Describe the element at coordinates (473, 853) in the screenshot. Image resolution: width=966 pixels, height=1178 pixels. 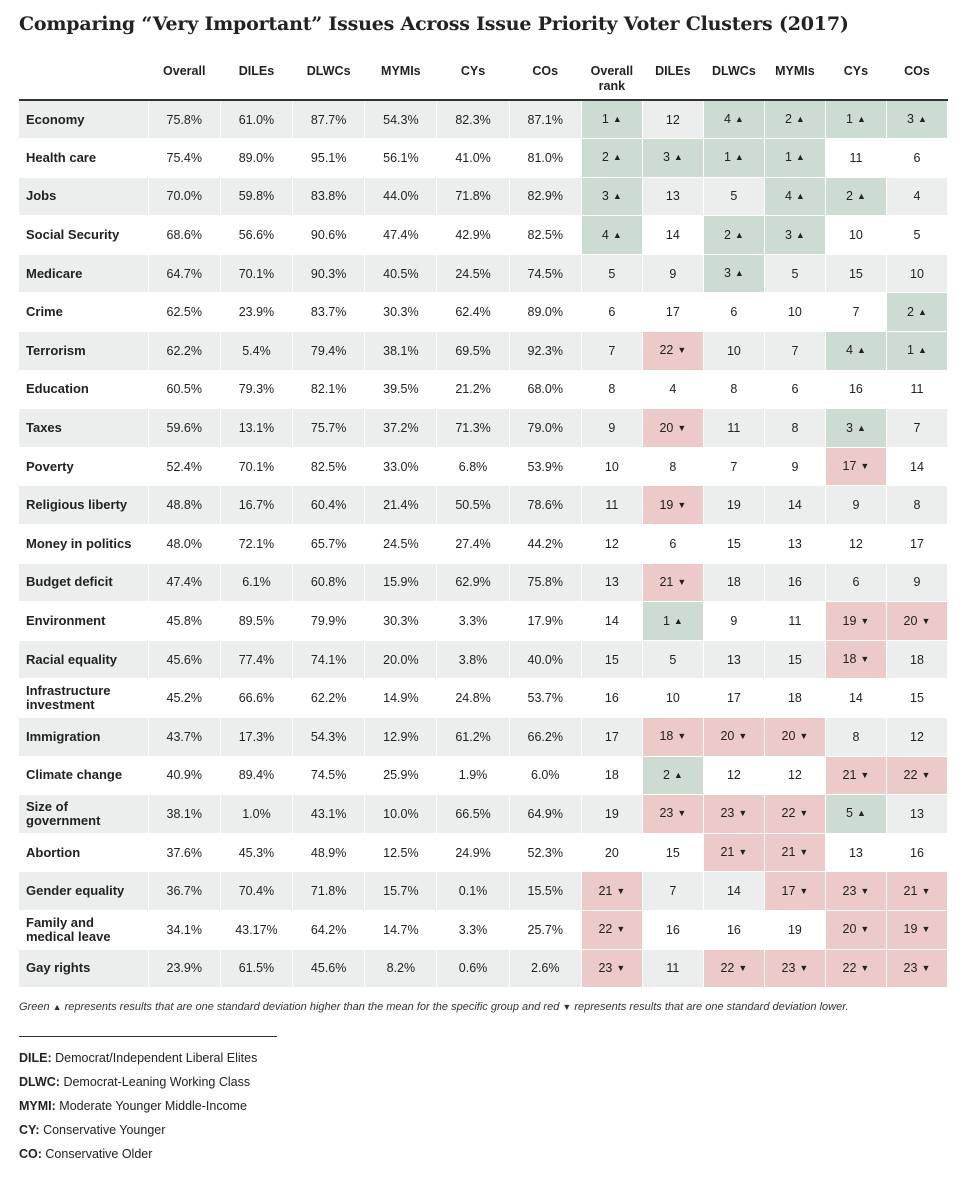
I see `percent-cell: 24.9%` at that location.